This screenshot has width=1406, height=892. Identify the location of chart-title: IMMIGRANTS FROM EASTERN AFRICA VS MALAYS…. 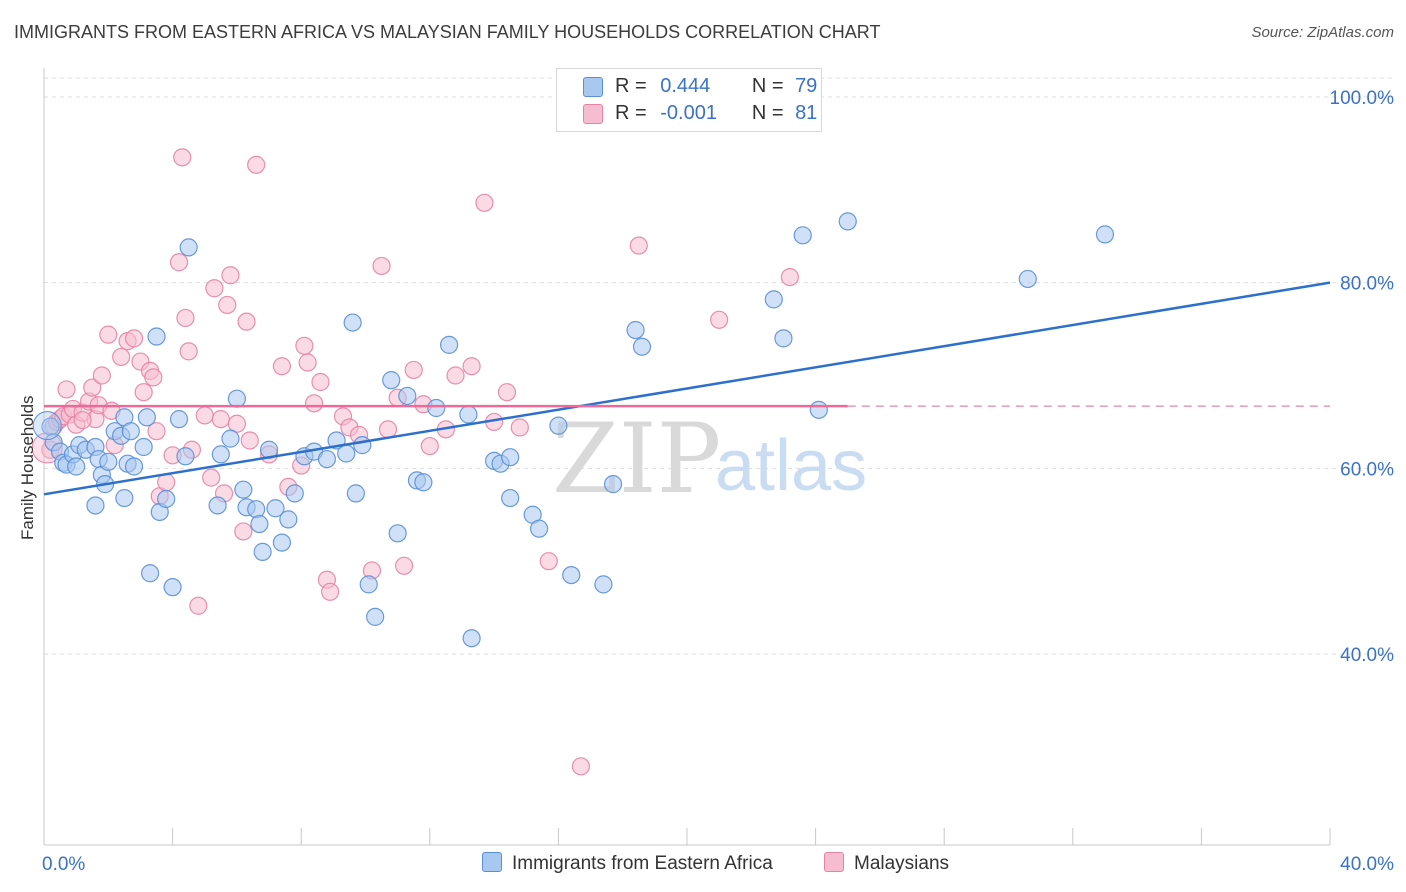
(447, 32).